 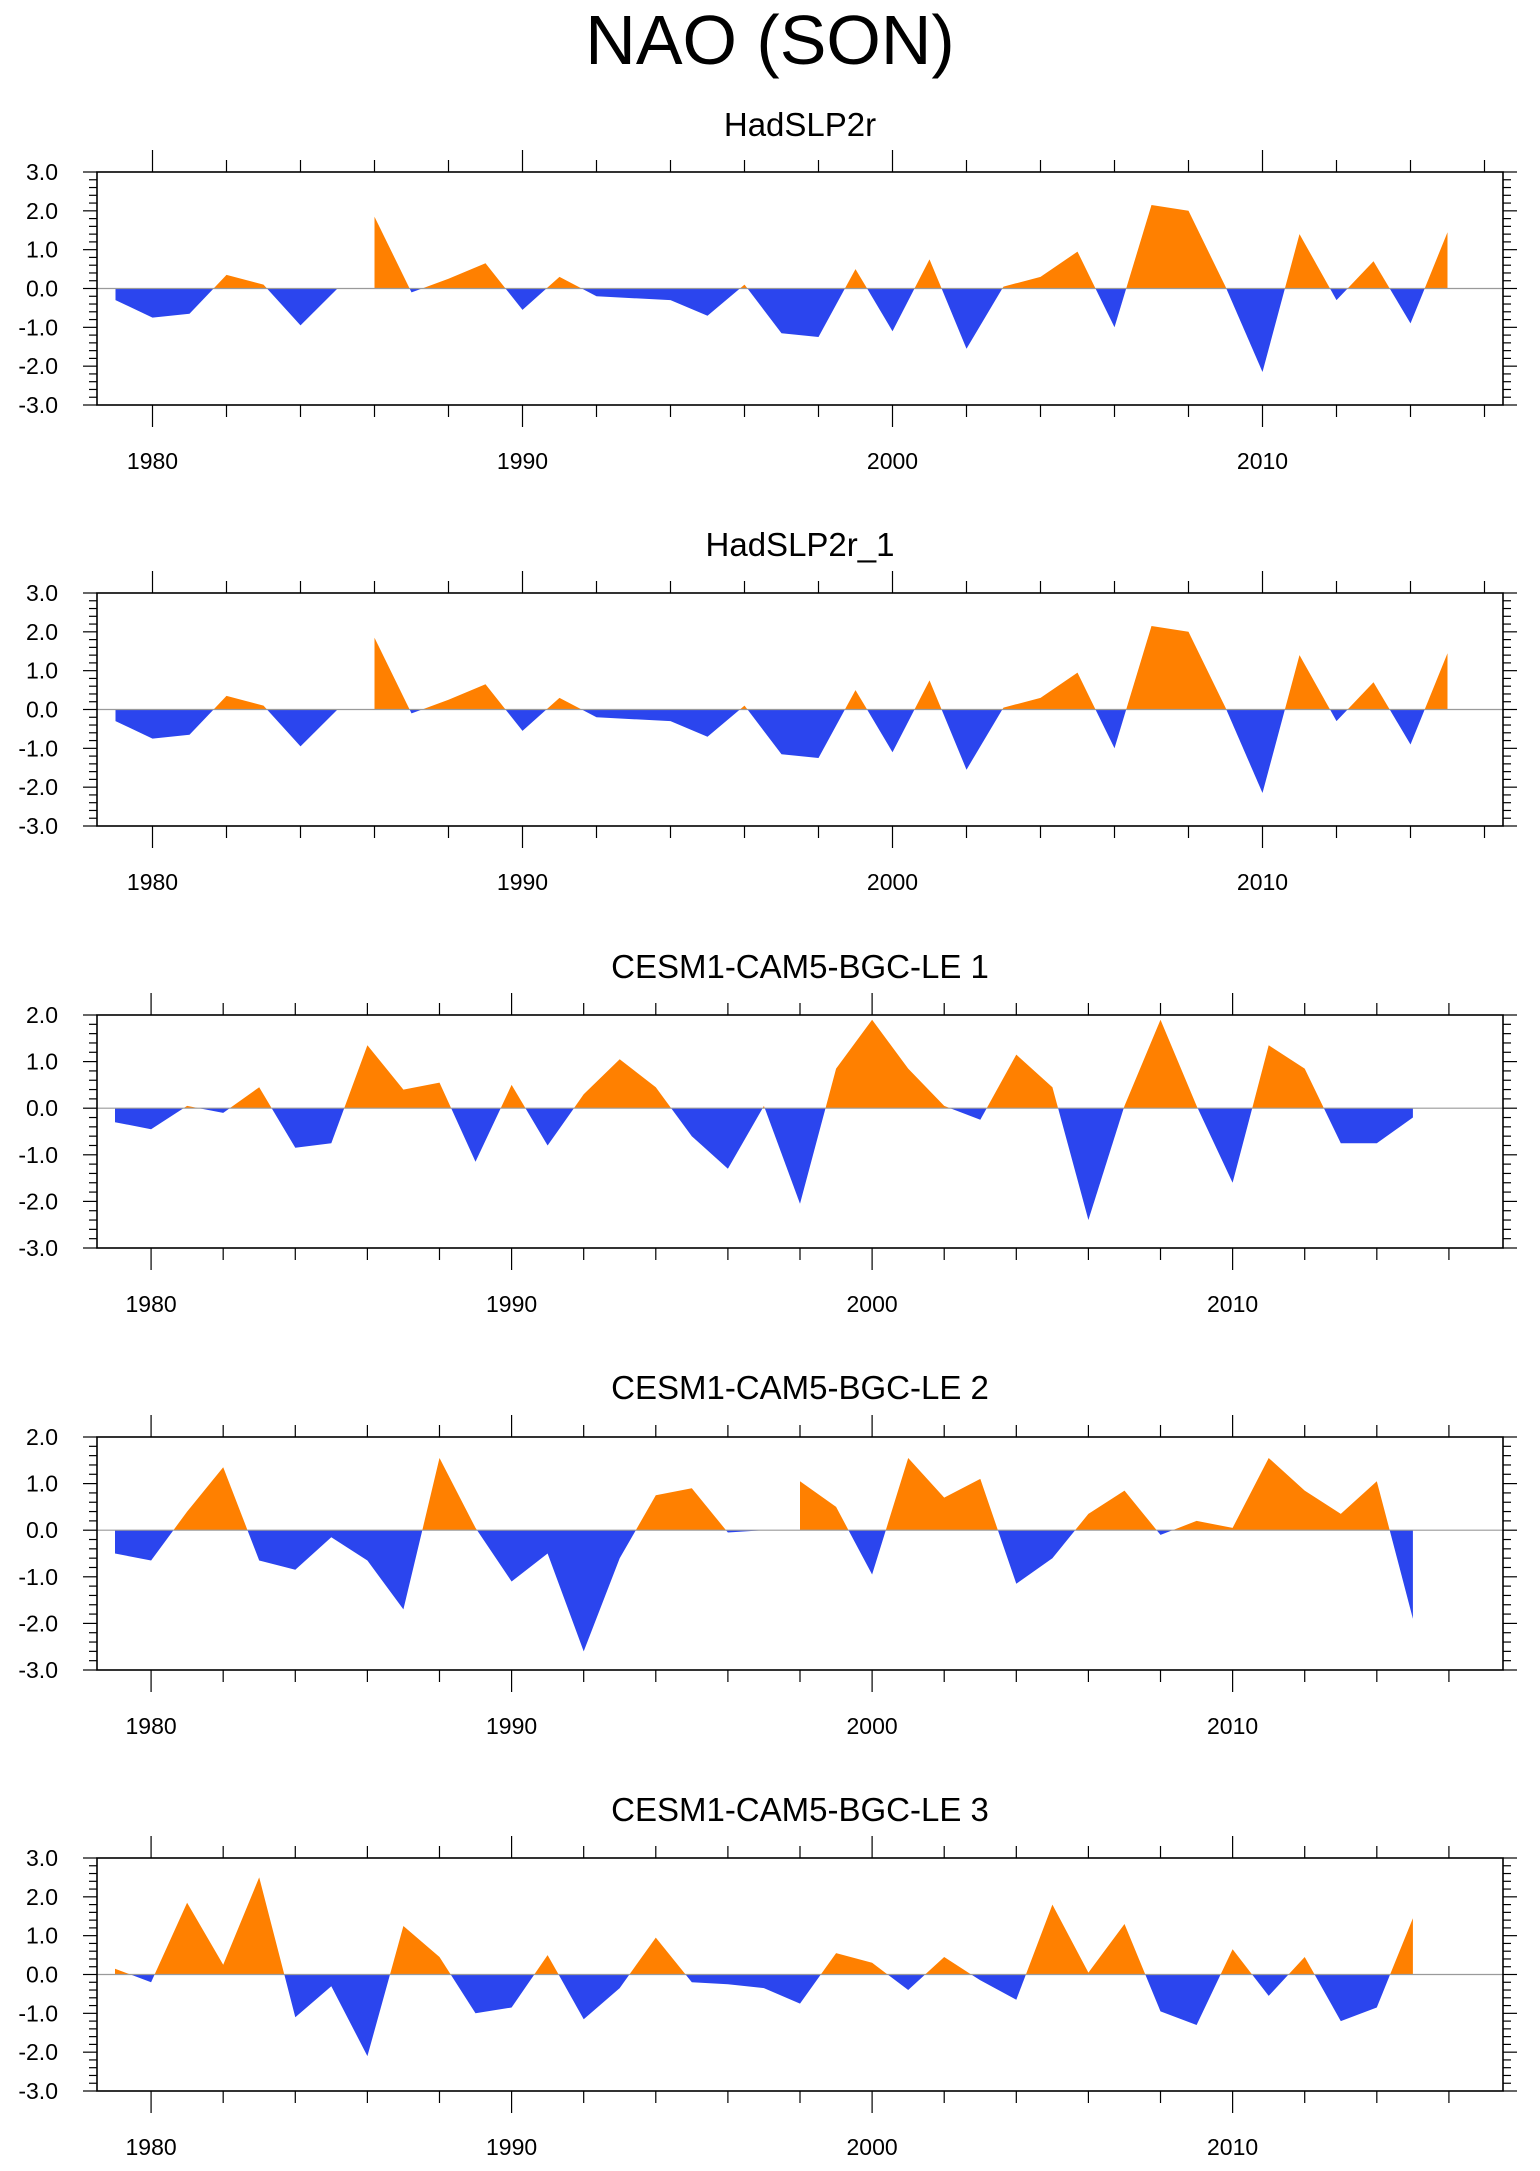 I want to click on chart-title: CESM1-CAM5-BGC-LE 1, so click(x=800, y=966).